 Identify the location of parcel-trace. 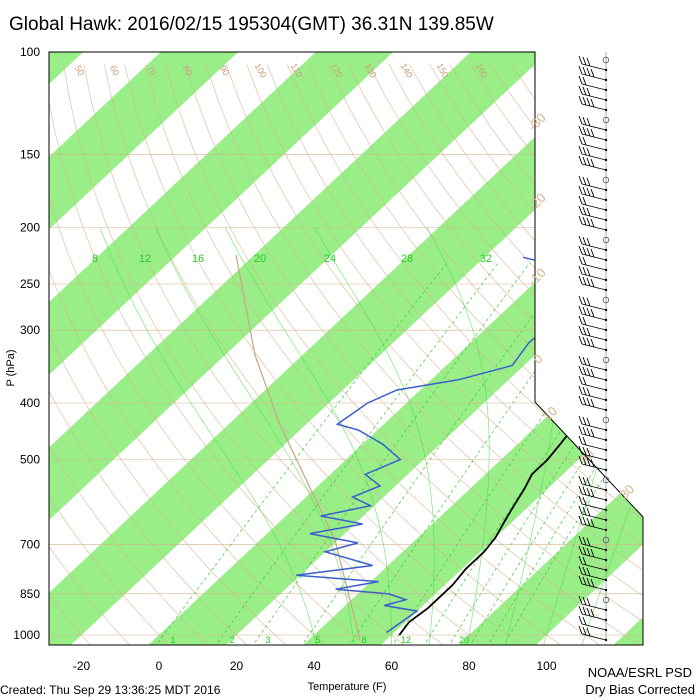
(298, 447).